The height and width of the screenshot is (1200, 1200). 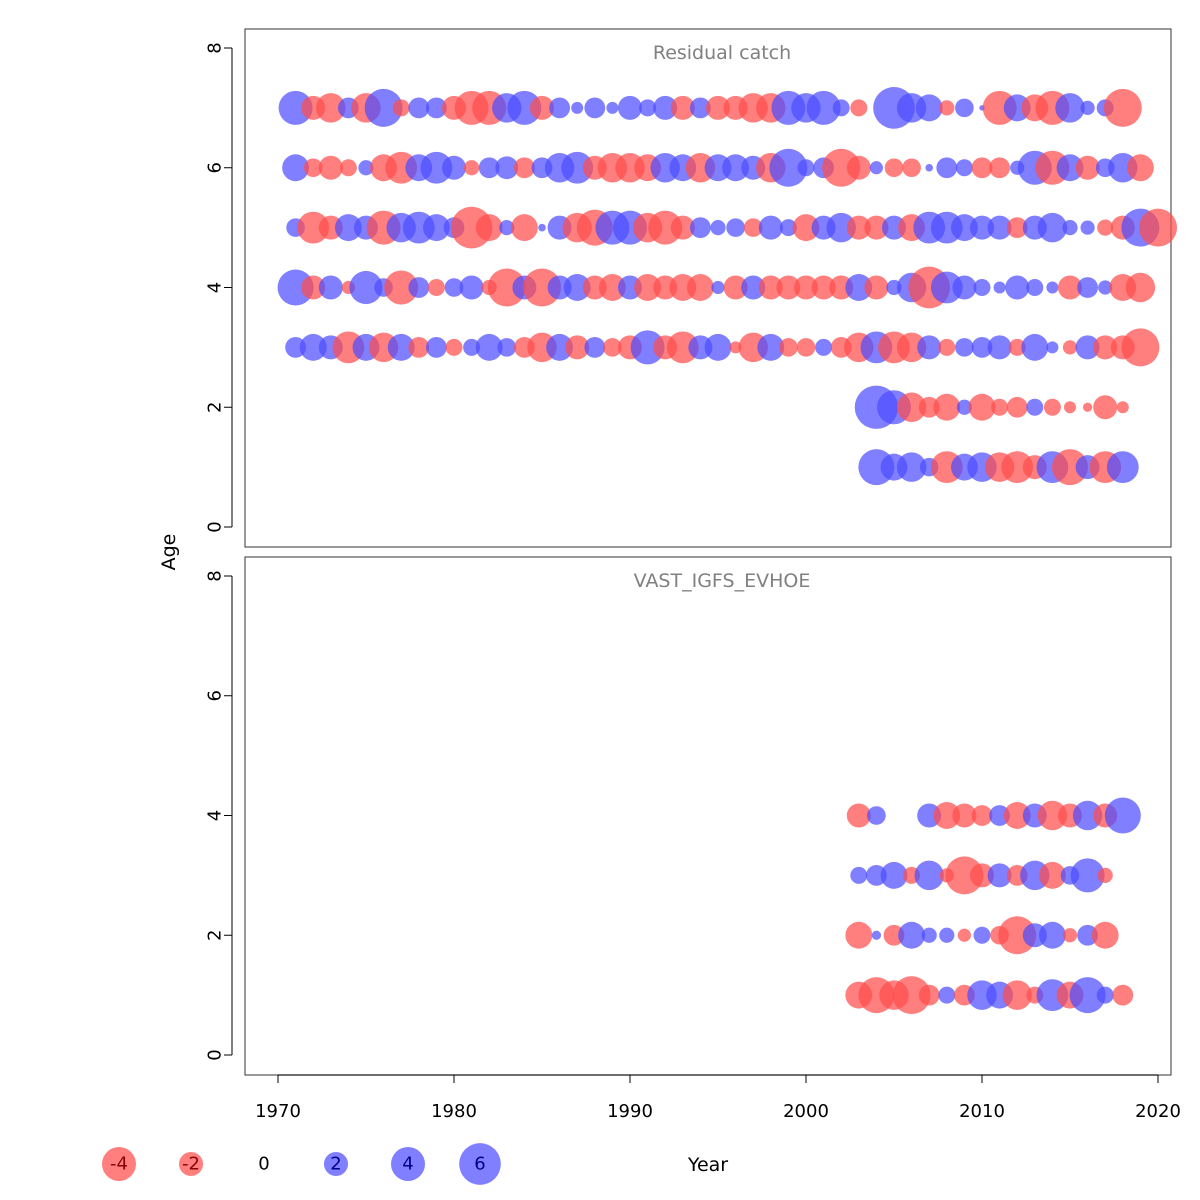 I want to click on legend-label: 0, so click(x=263, y=1164).